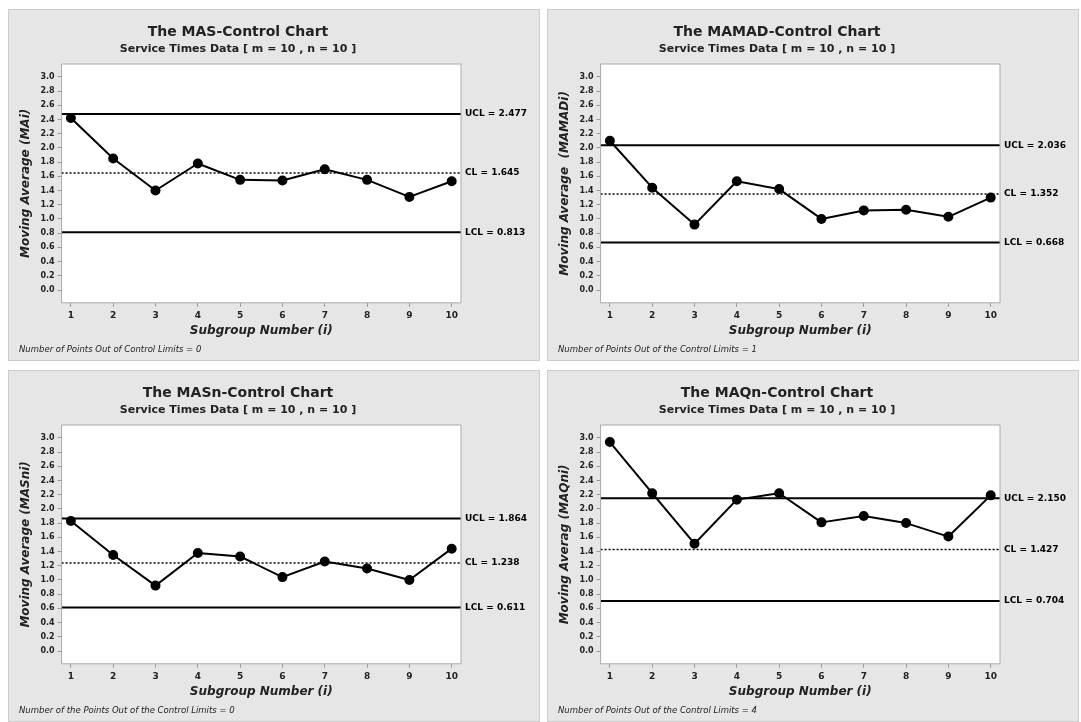 This screenshot has width=1081, height=722. What do you see at coordinates (1031, 193) in the screenshot?
I see `ref-line-label: CL = 1.352` at bounding box center [1031, 193].